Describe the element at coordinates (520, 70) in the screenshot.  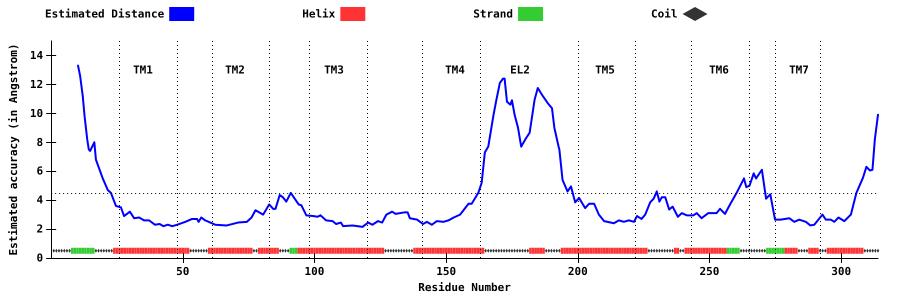
I see `annotation: EL2` at that location.